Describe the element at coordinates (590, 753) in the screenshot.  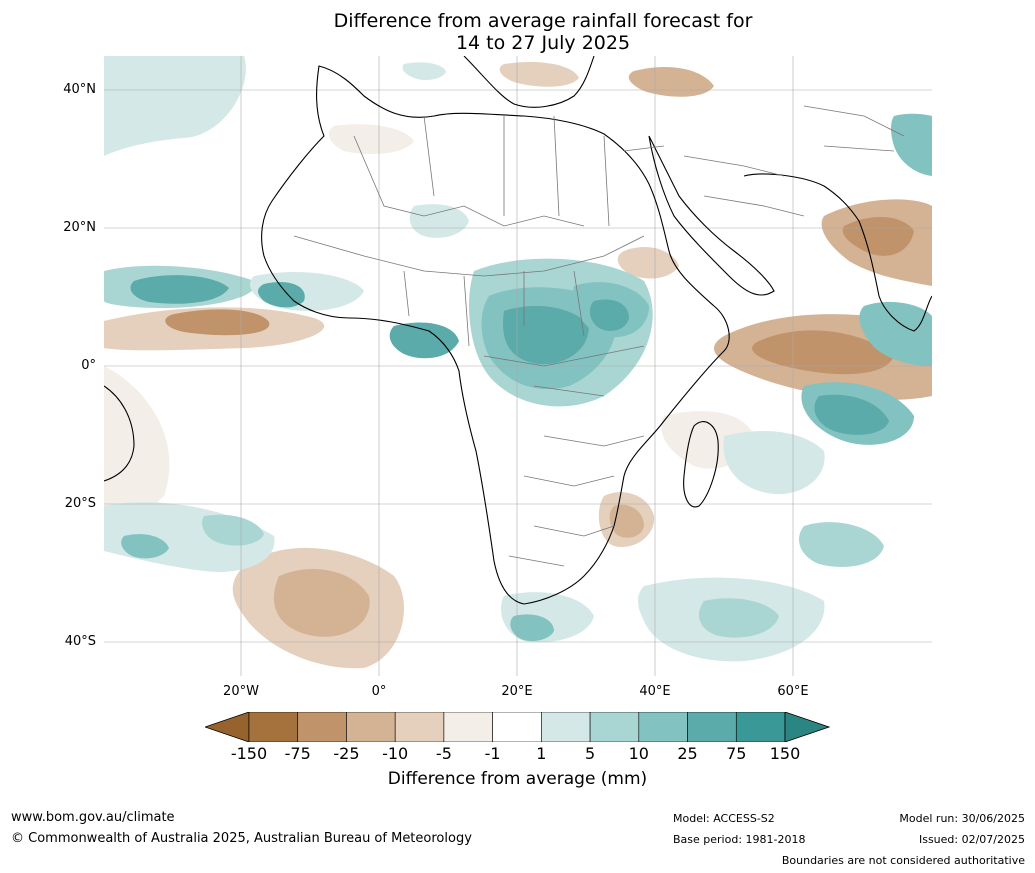
I see `colorbar-tick-label: 5` at that location.